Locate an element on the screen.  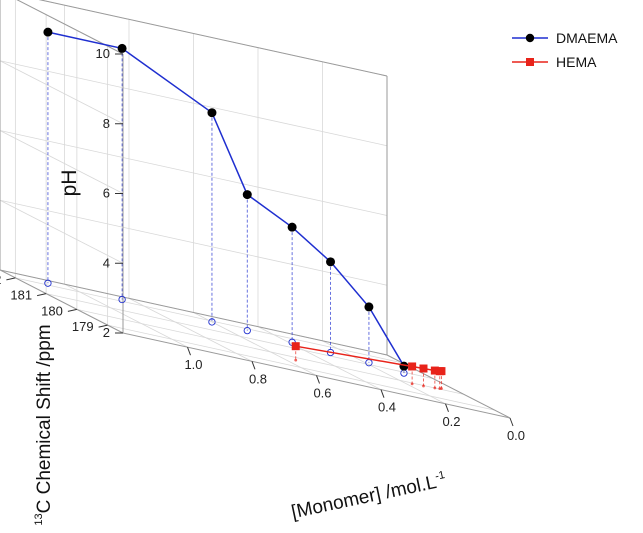
y-tick-label: 182 is located at coordinates (0, 279).